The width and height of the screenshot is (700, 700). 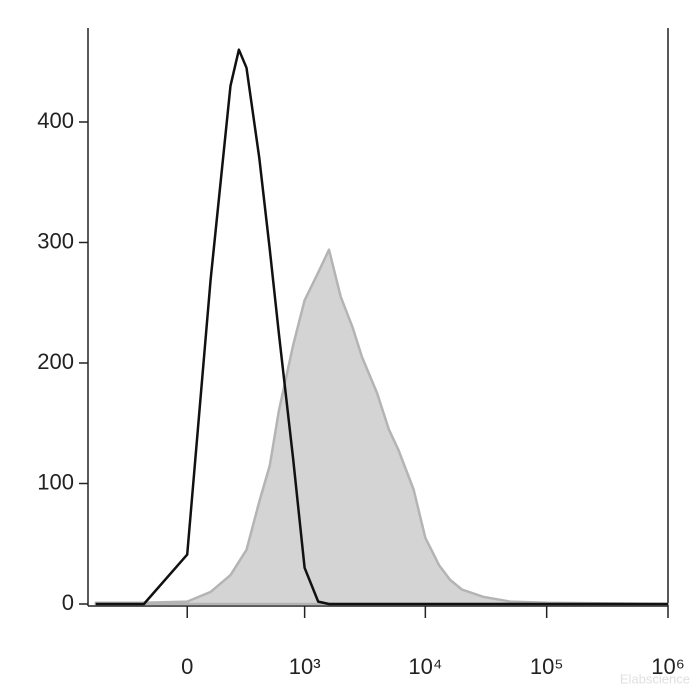 What do you see at coordinates (55, 120) in the screenshot?
I see `y-tick-label: 400` at bounding box center [55, 120].